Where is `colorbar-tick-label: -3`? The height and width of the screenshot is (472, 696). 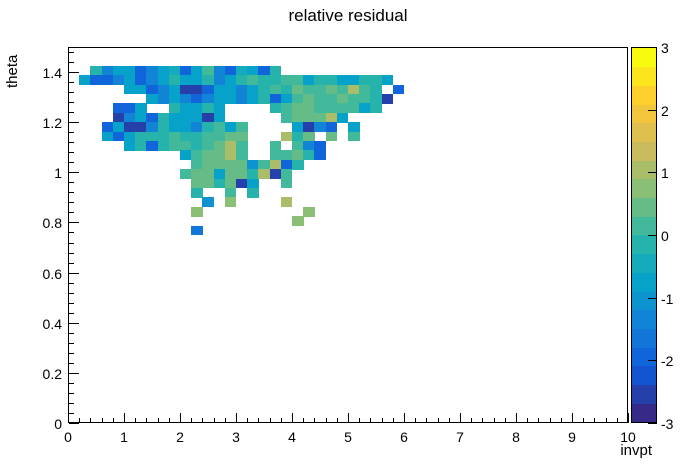
colorbar-tick-label: -3 is located at coordinates (667, 424).